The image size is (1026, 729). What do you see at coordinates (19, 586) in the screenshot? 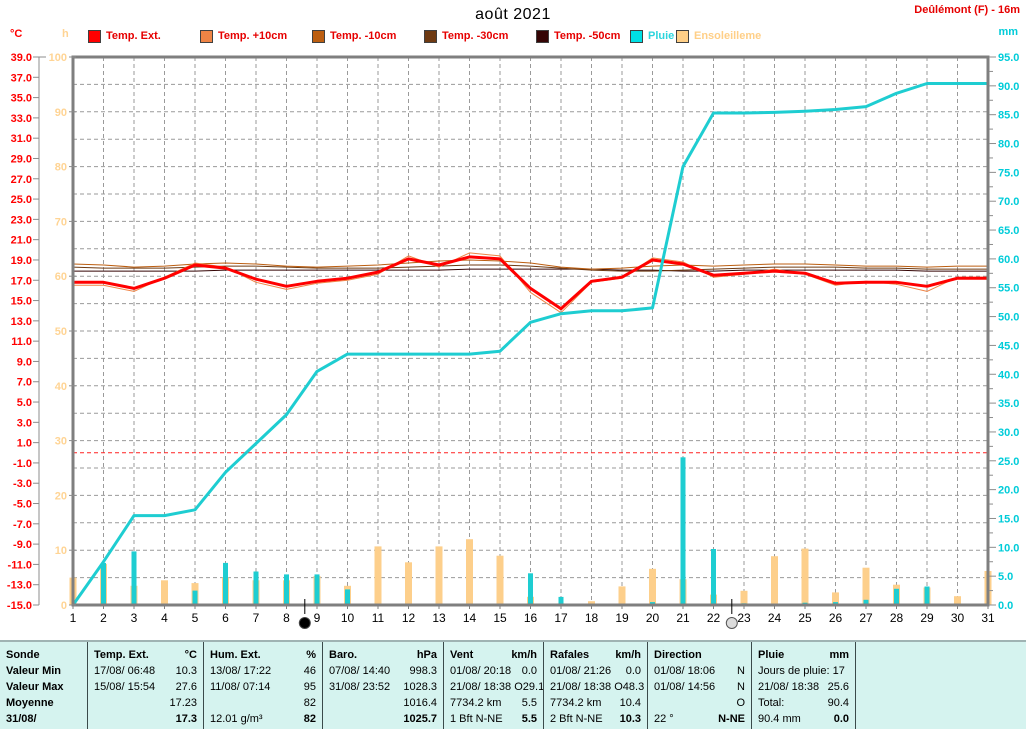
I see `temp-tick-label: -13.0` at bounding box center [19, 586].